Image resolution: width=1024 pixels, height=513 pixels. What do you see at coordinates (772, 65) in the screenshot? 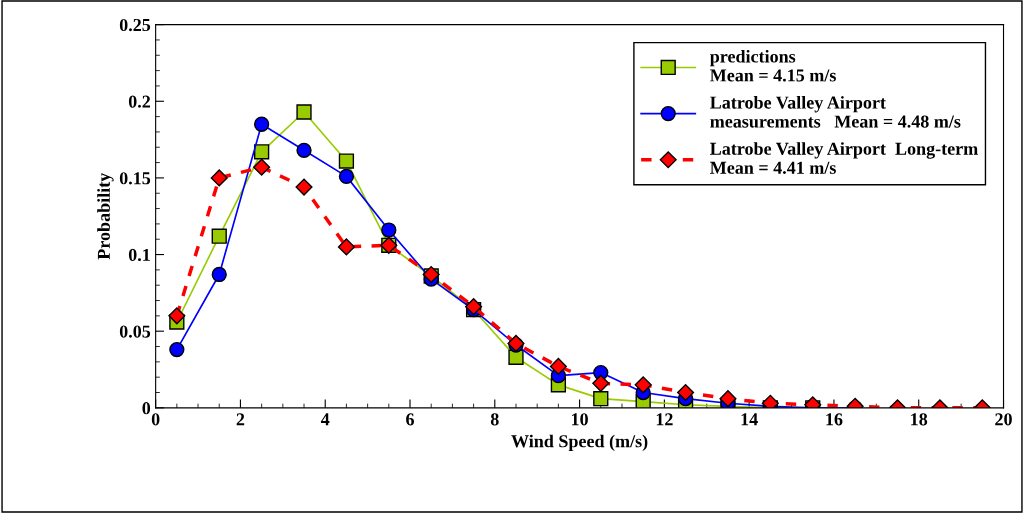
I see `legend-label: predictions Mean = 4.15 m/s` at bounding box center [772, 65].